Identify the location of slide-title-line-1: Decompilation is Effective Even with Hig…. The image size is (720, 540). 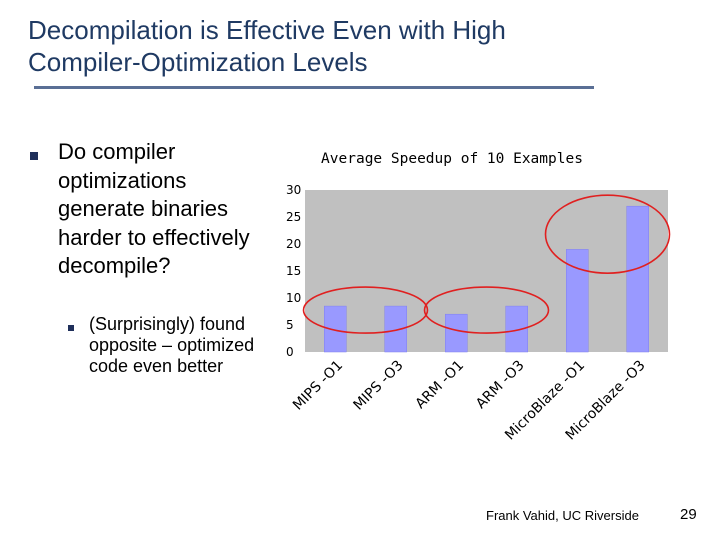
(267, 30).